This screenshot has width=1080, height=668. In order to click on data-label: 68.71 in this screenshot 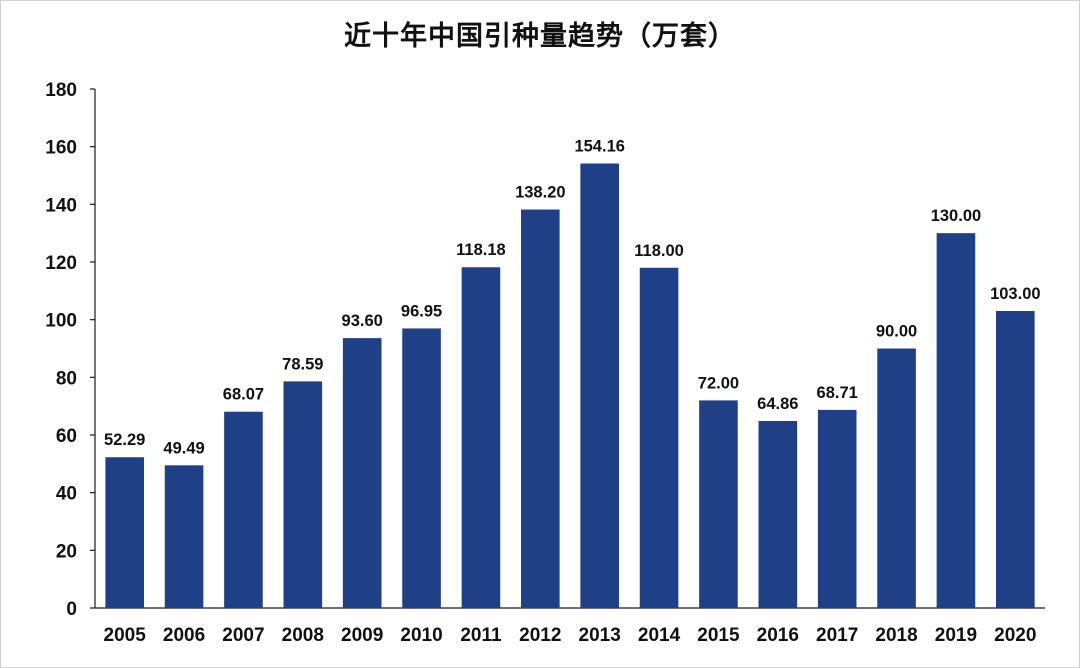, I will do `click(837, 393)`.